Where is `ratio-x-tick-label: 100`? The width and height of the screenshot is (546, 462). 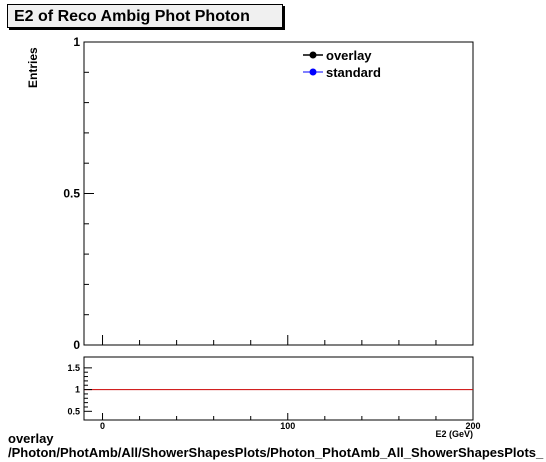
ratio-x-tick-label: 100 is located at coordinates (287, 426).